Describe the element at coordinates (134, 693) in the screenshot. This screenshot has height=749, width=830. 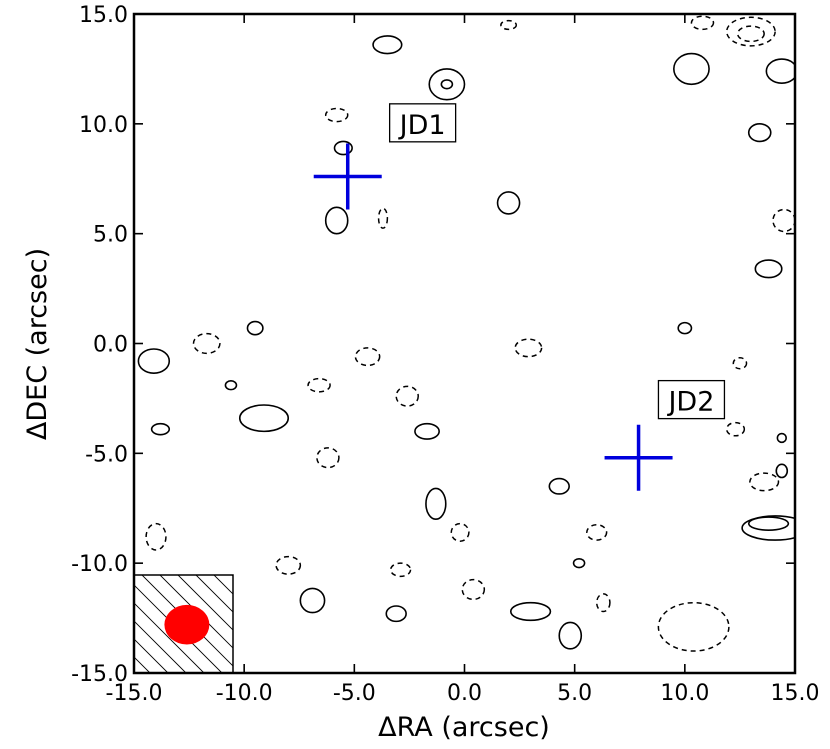
I see `x-tick-label: -15.0` at that location.